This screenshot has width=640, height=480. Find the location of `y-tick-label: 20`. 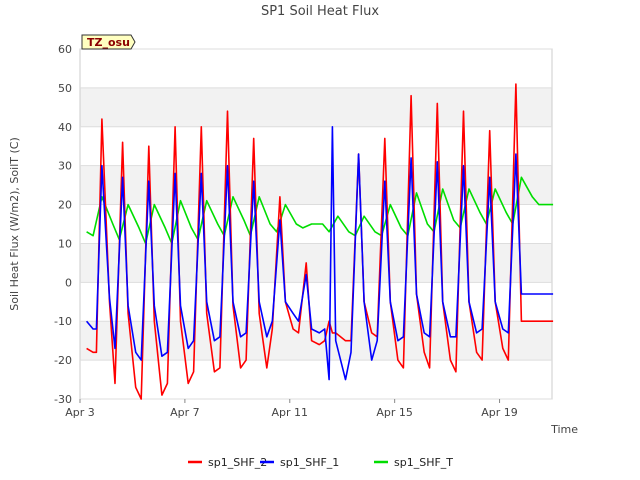

y-tick-label: 20 is located at coordinates (65, 205).